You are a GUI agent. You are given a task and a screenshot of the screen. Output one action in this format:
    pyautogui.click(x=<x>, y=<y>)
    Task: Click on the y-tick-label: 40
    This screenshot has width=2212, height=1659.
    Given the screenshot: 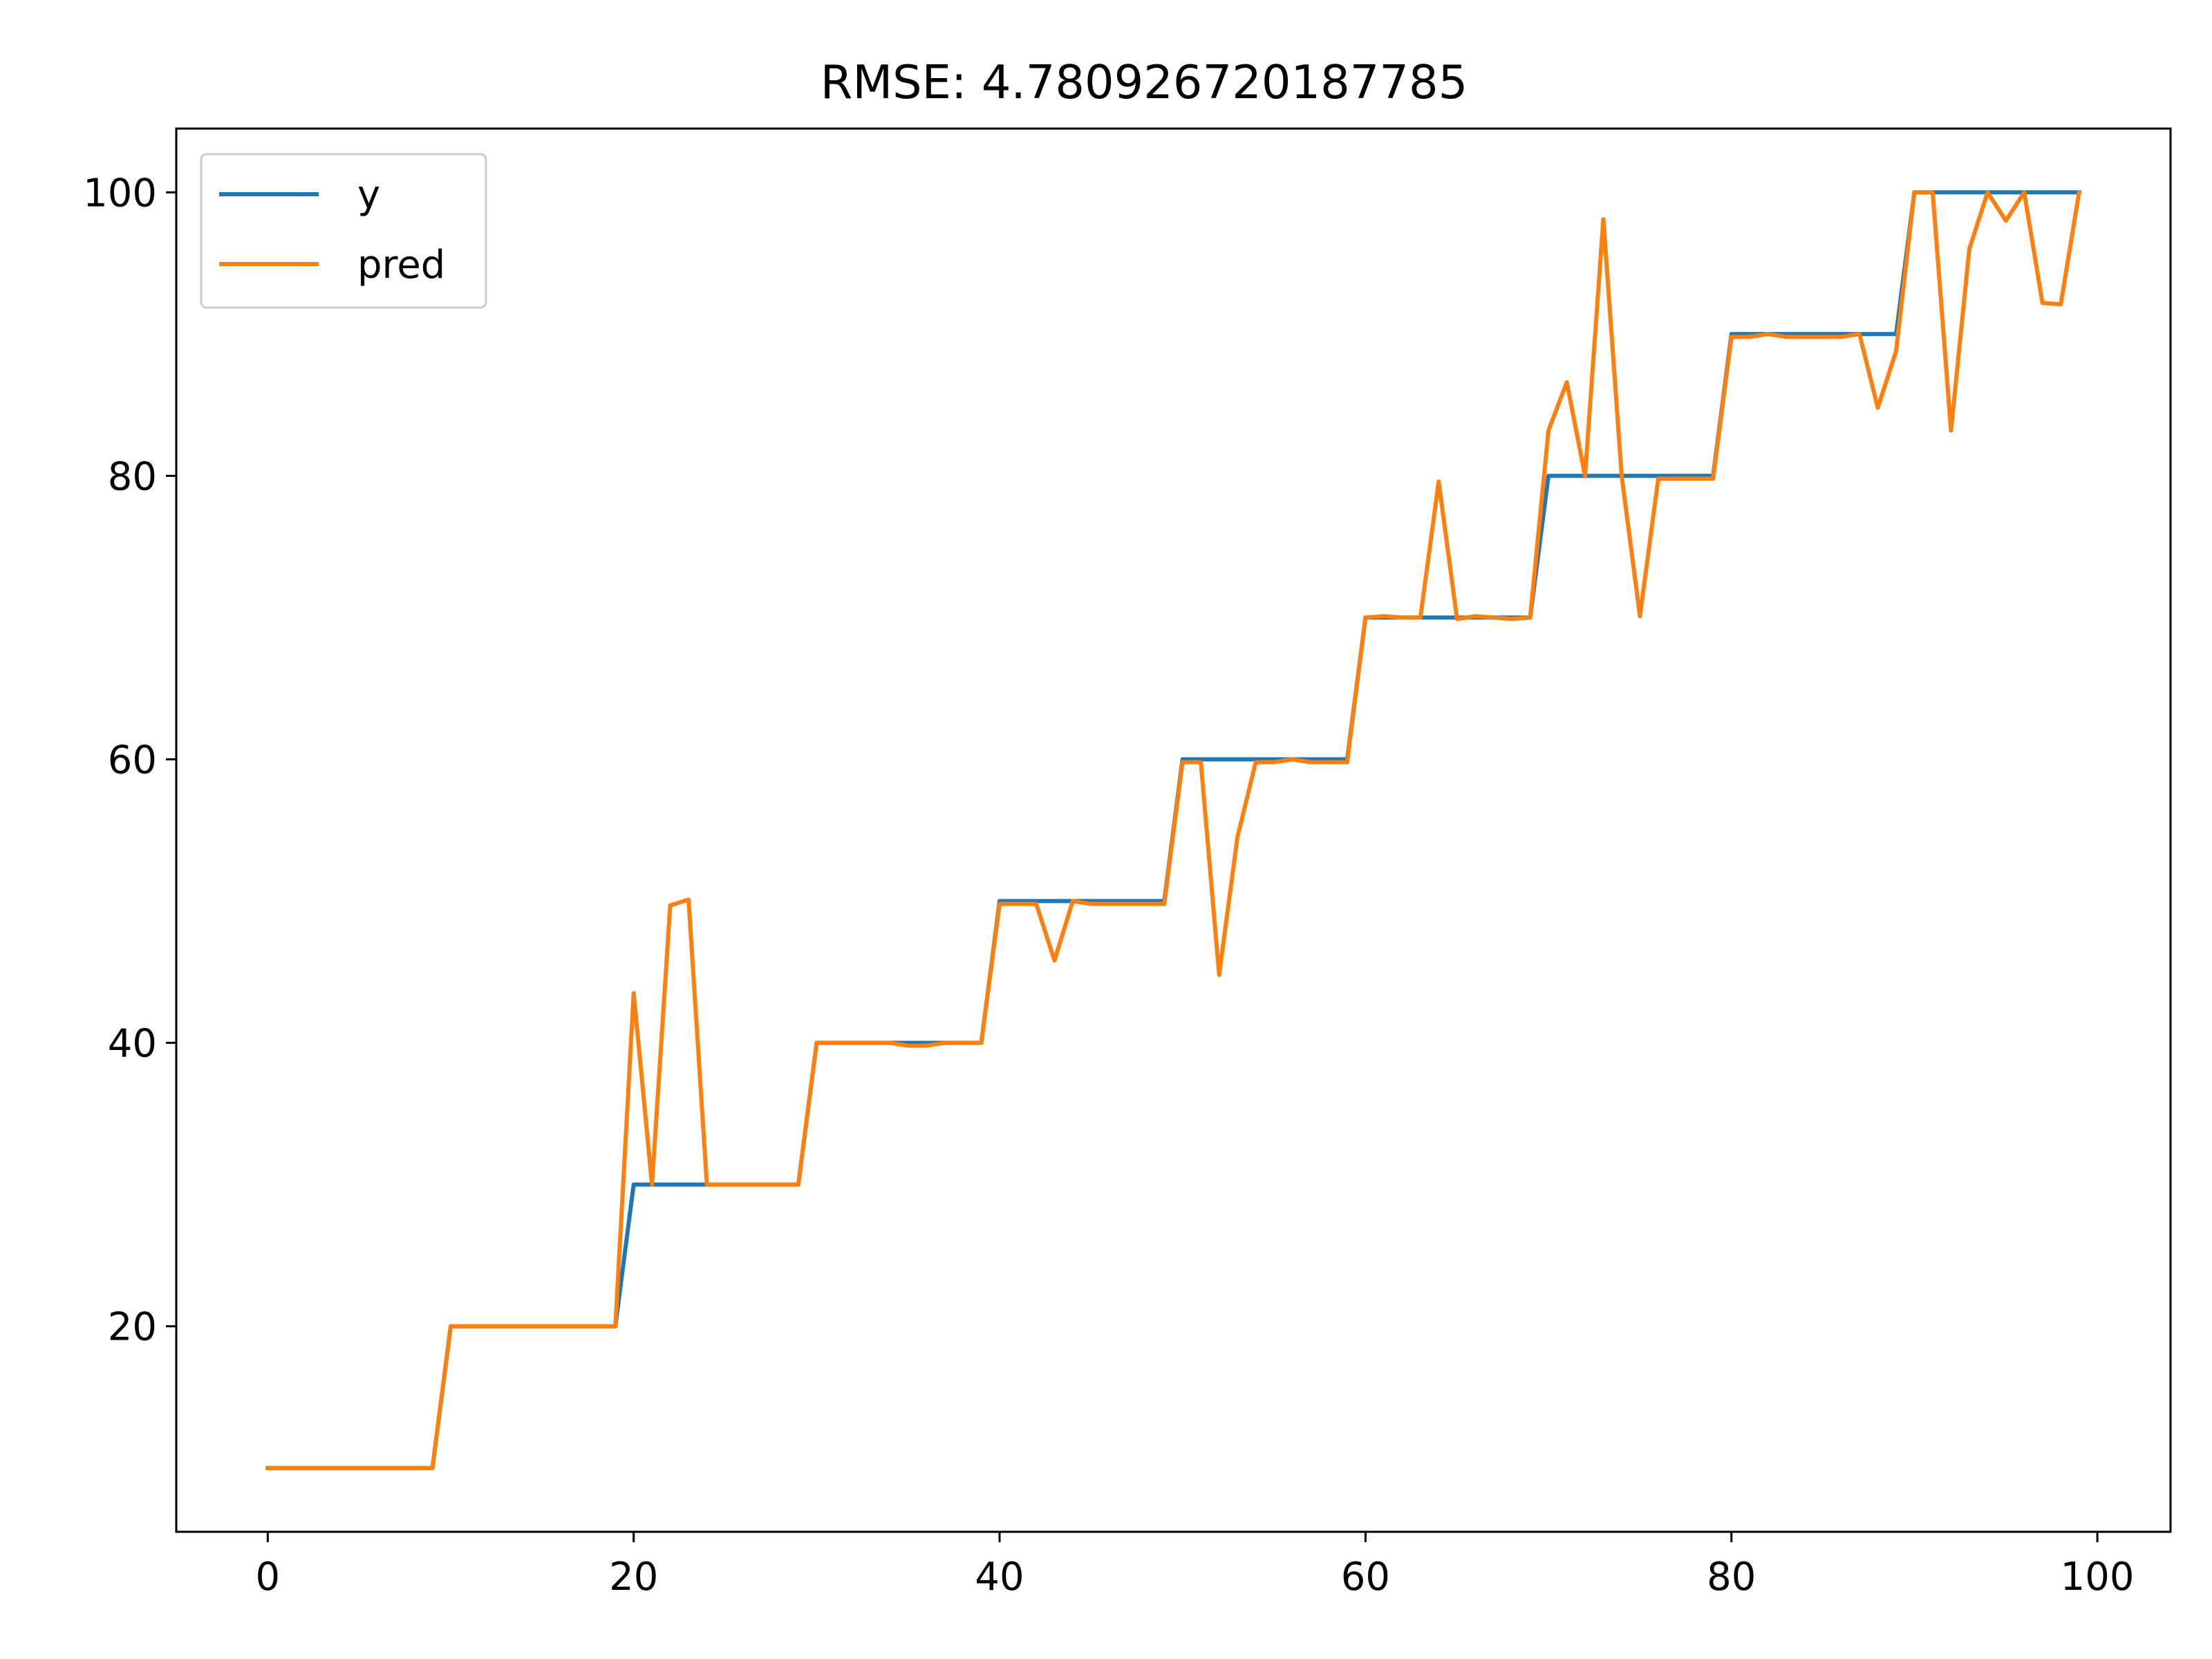 What is the action you would take?
    pyautogui.click(x=132, y=1044)
    